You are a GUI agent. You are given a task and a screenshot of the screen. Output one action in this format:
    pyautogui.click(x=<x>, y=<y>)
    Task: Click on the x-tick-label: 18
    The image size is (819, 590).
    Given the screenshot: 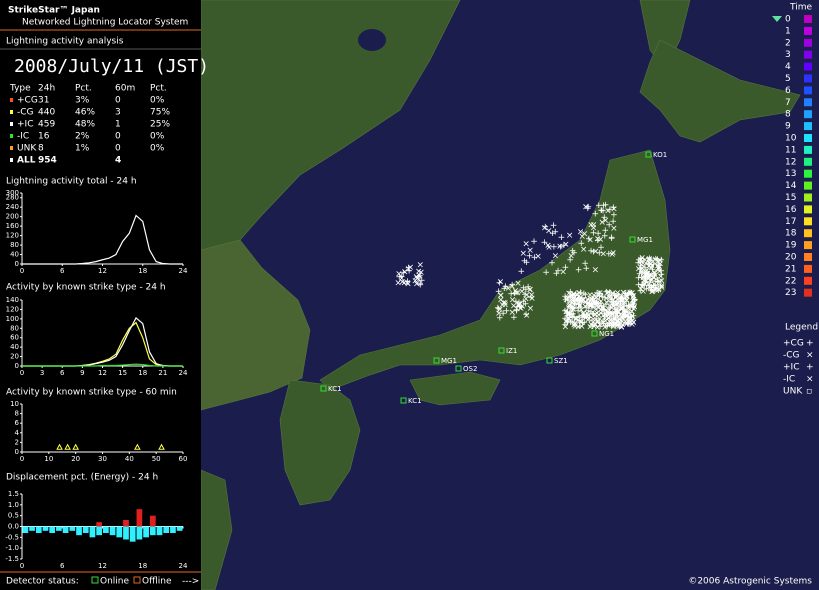 What is the action you would take?
    pyautogui.click(x=142, y=271)
    